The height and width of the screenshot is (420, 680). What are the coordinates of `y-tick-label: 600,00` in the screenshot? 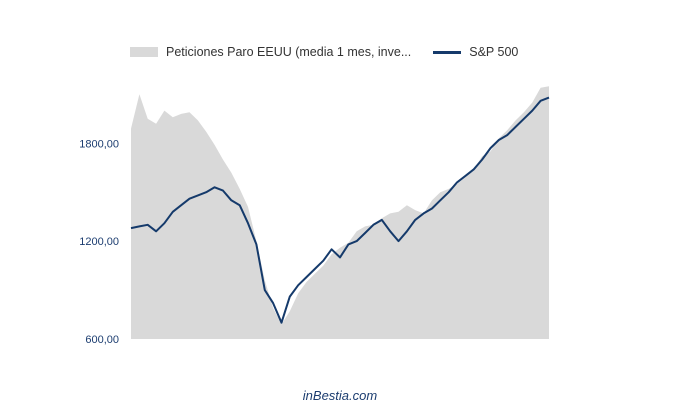 It's located at (102, 340).